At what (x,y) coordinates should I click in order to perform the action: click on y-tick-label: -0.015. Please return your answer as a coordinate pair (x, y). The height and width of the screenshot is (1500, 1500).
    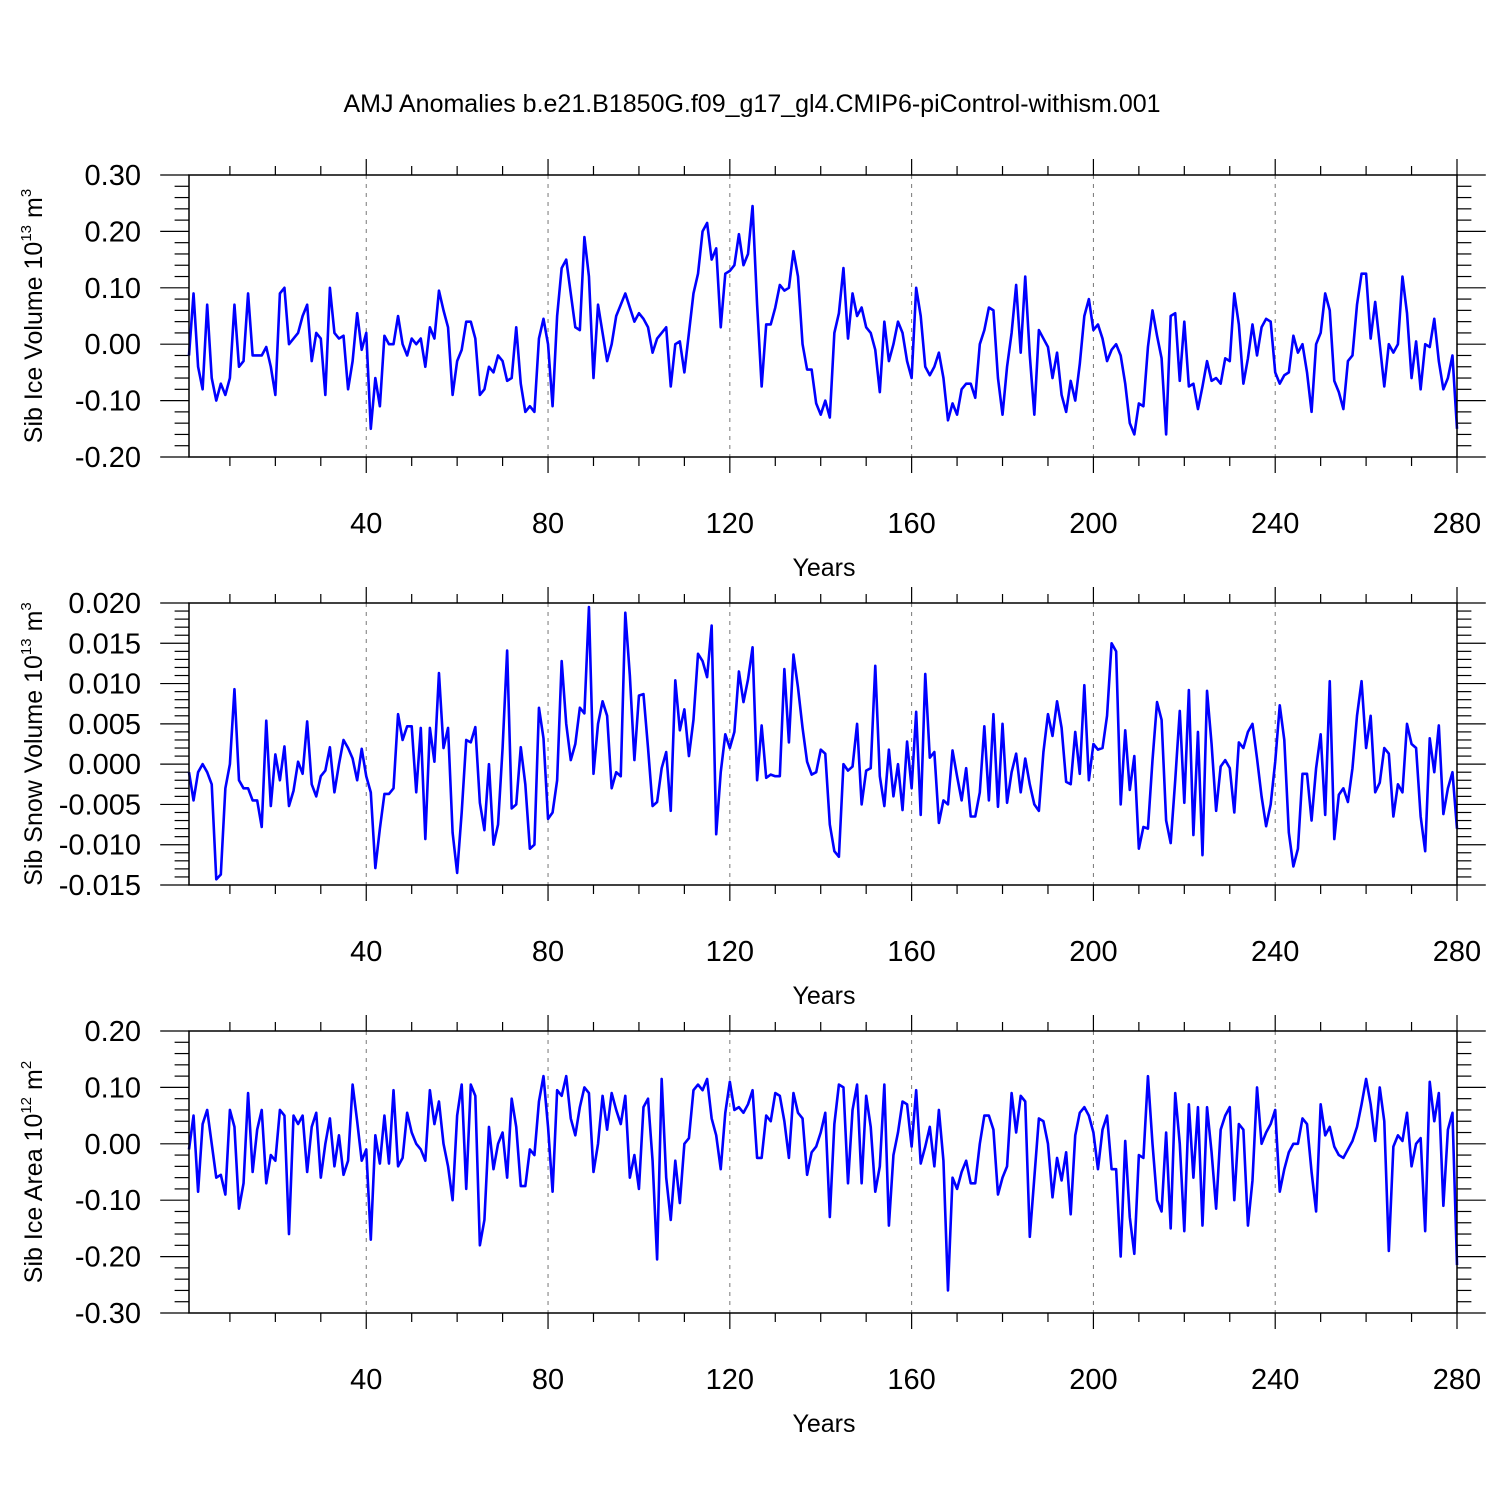
    Looking at the image, I should click on (100, 886).